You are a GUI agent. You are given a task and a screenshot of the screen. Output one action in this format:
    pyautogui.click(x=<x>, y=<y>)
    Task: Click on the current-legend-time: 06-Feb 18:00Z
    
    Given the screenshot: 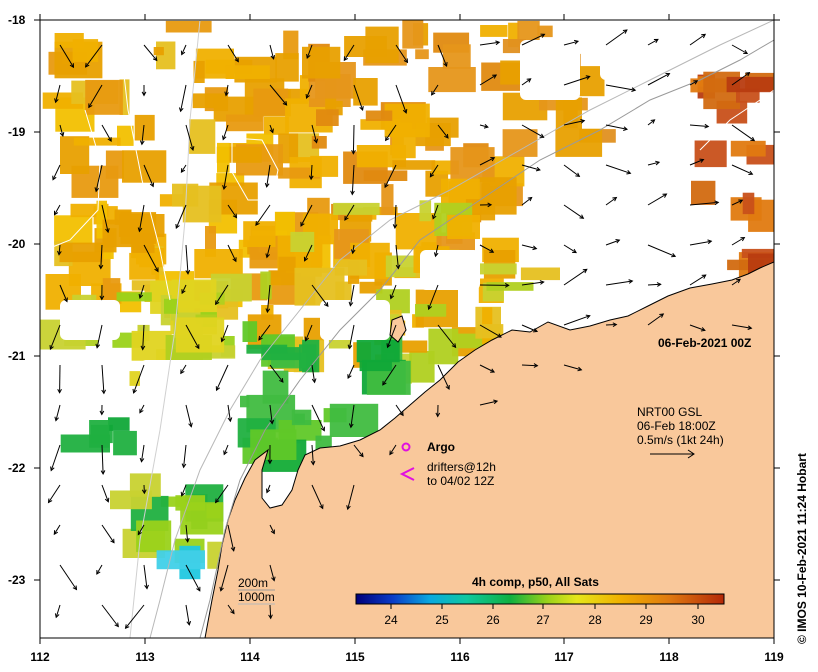 What is the action you would take?
    pyautogui.click(x=676, y=426)
    